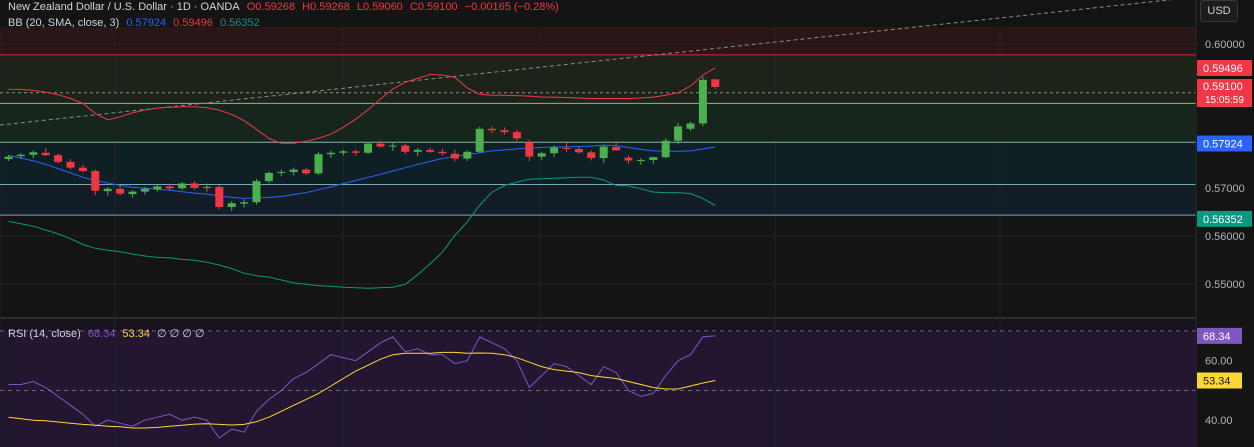  What do you see at coordinates (1224, 67) in the screenshot?
I see `bb-upper-price-label-bg` at bounding box center [1224, 67].